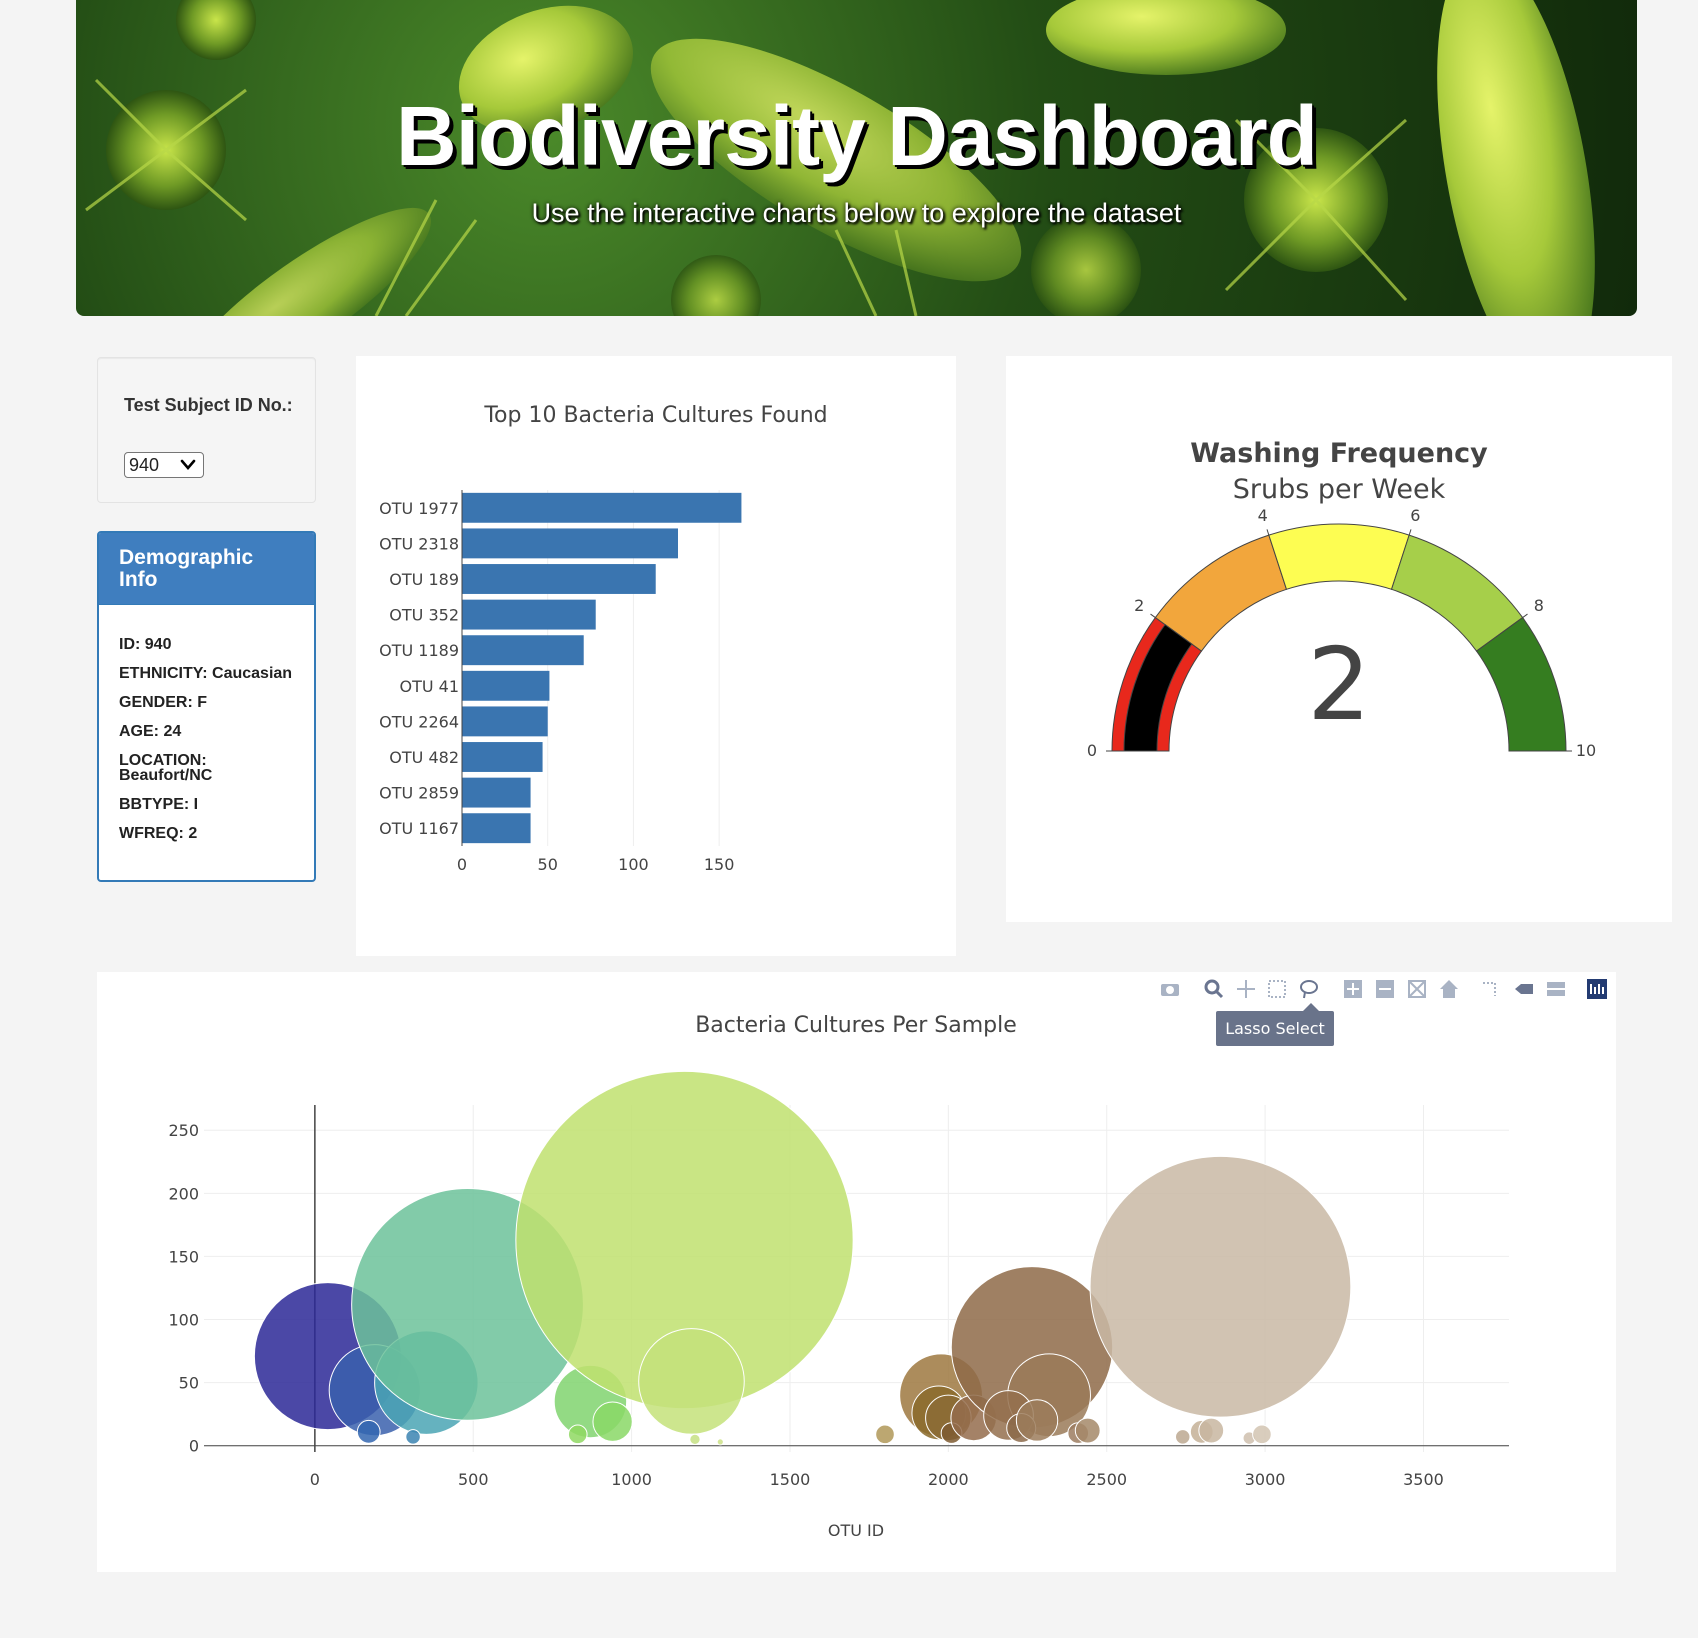  I want to click on y-tick-label: 200, so click(183, 1193).